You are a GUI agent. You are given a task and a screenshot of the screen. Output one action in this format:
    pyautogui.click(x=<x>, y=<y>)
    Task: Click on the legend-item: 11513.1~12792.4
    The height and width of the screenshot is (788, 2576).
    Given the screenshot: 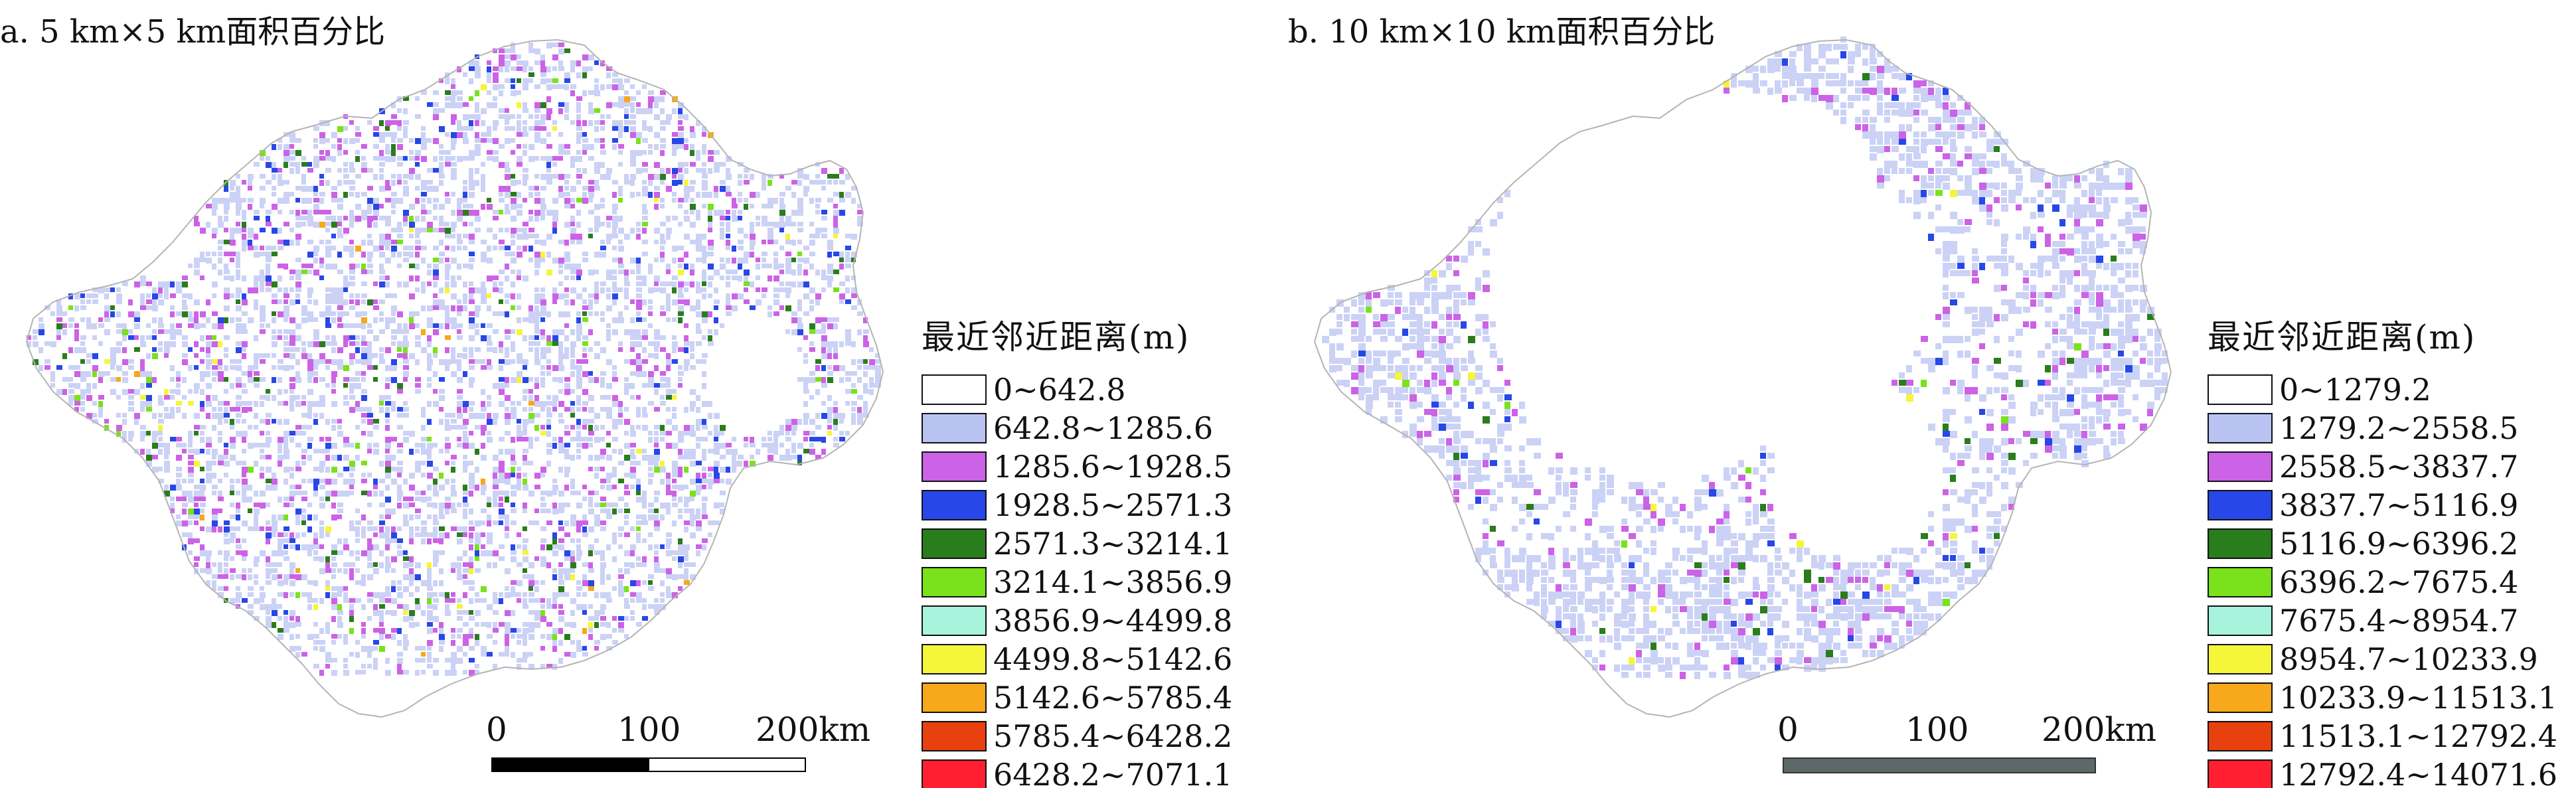 What is the action you would take?
    pyautogui.click(x=2382, y=736)
    